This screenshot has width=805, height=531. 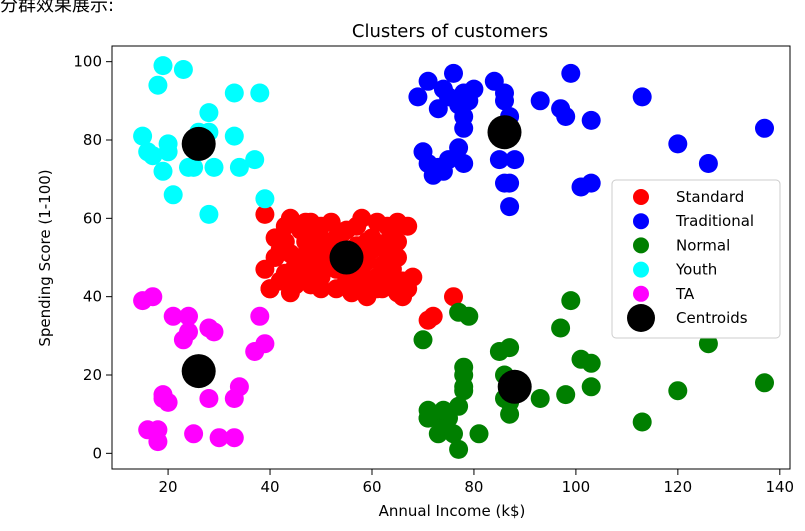 What do you see at coordinates (641, 245) in the screenshot?
I see `legend-marker-normal` at bounding box center [641, 245].